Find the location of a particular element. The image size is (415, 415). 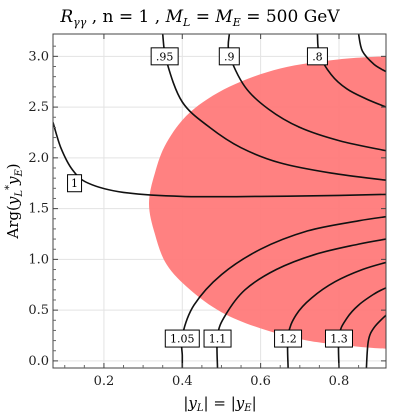

x-tick-label: 0.6 is located at coordinates (260, 381).